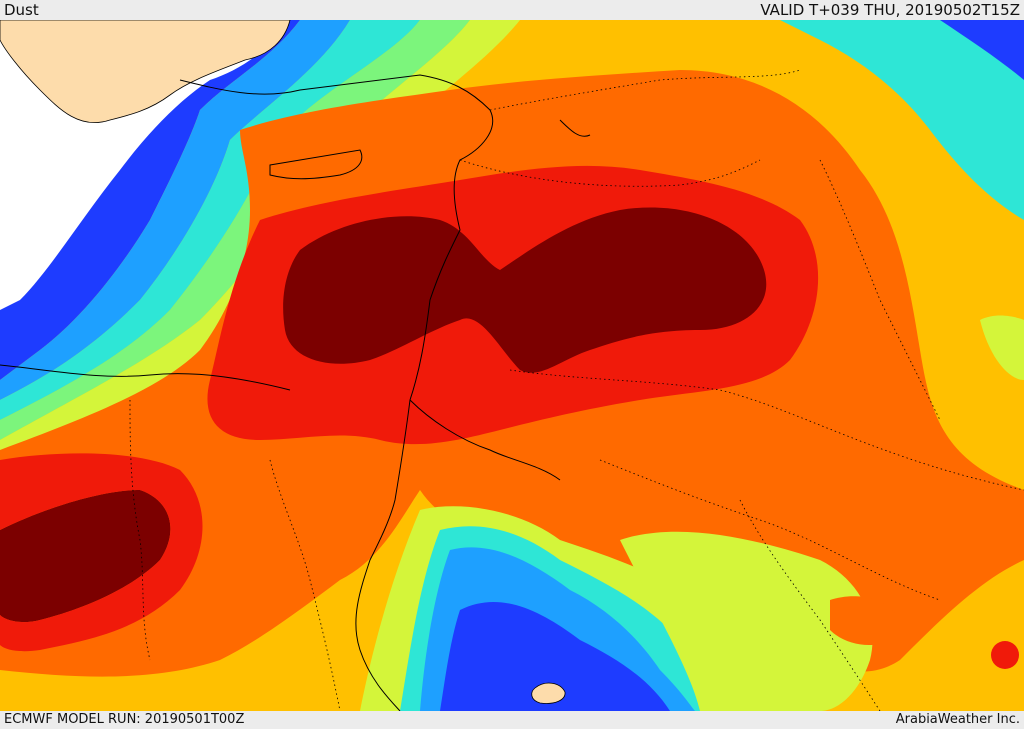  What do you see at coordinates (21, 10) in the screenshot?
I see `parameter-title: Dust` at bounding box center [21, 10].